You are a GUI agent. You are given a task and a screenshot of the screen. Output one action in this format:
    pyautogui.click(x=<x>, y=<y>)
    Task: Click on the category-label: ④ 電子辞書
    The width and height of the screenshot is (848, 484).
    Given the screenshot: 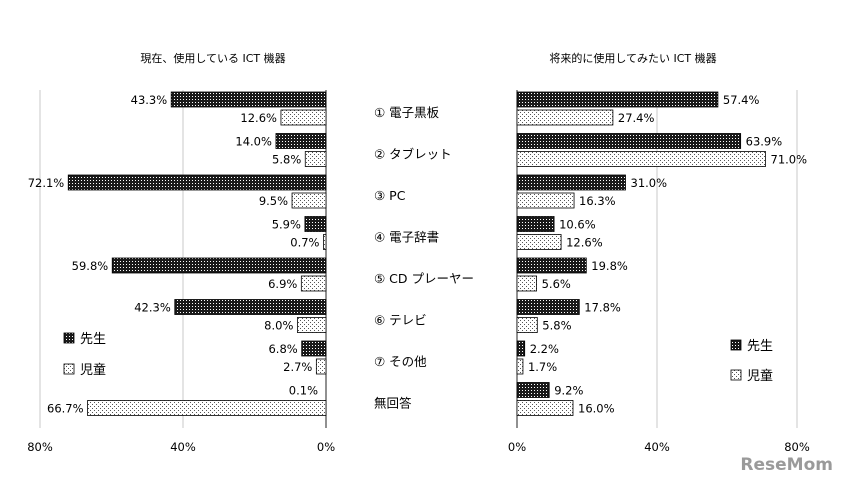 What is the action you would take?
    pyautogui.click(x=406, y=237)
    